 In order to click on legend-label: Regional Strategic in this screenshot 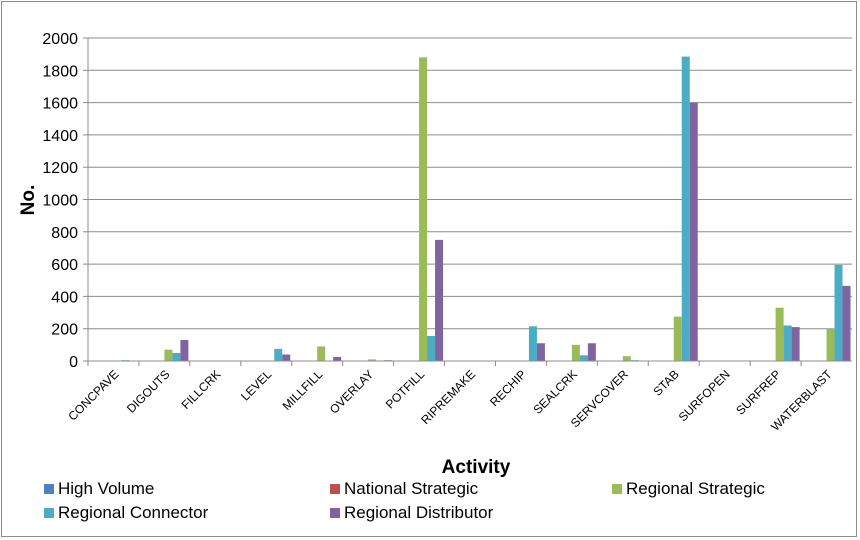, I will do `click(695, 488)`.